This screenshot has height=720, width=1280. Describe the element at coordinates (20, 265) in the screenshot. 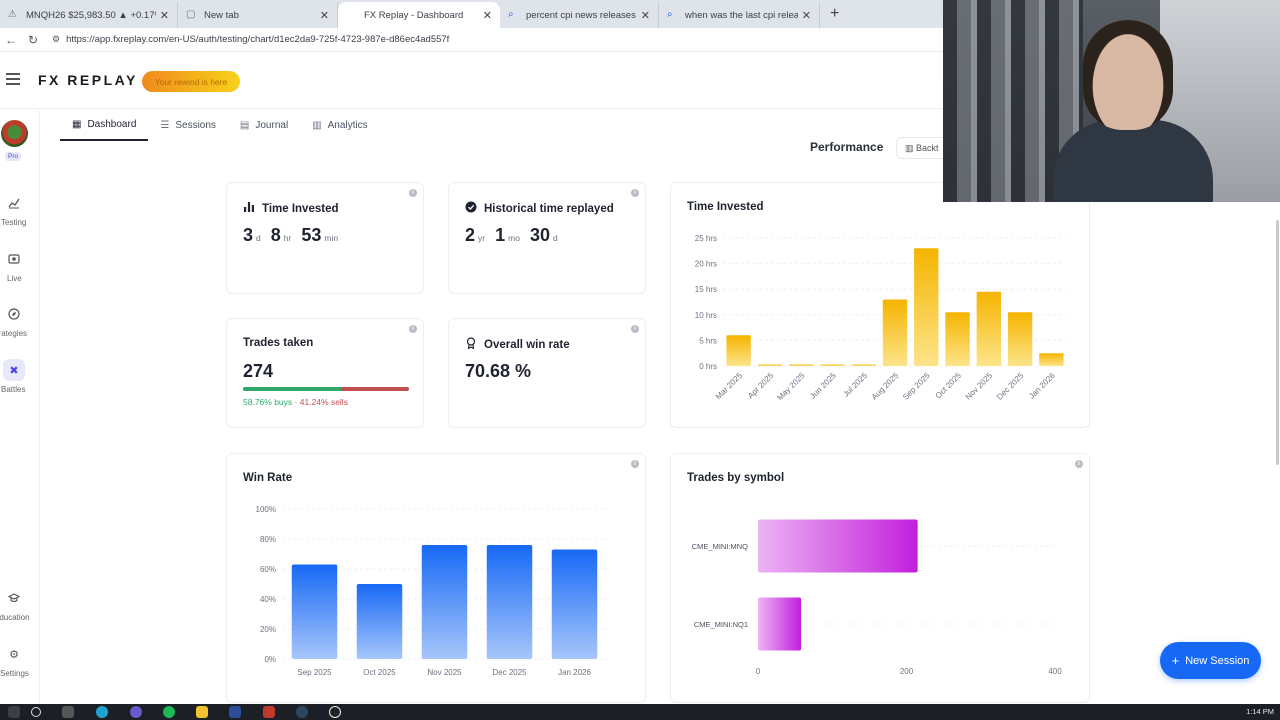

I see `rail-item-live: Live` at that location.